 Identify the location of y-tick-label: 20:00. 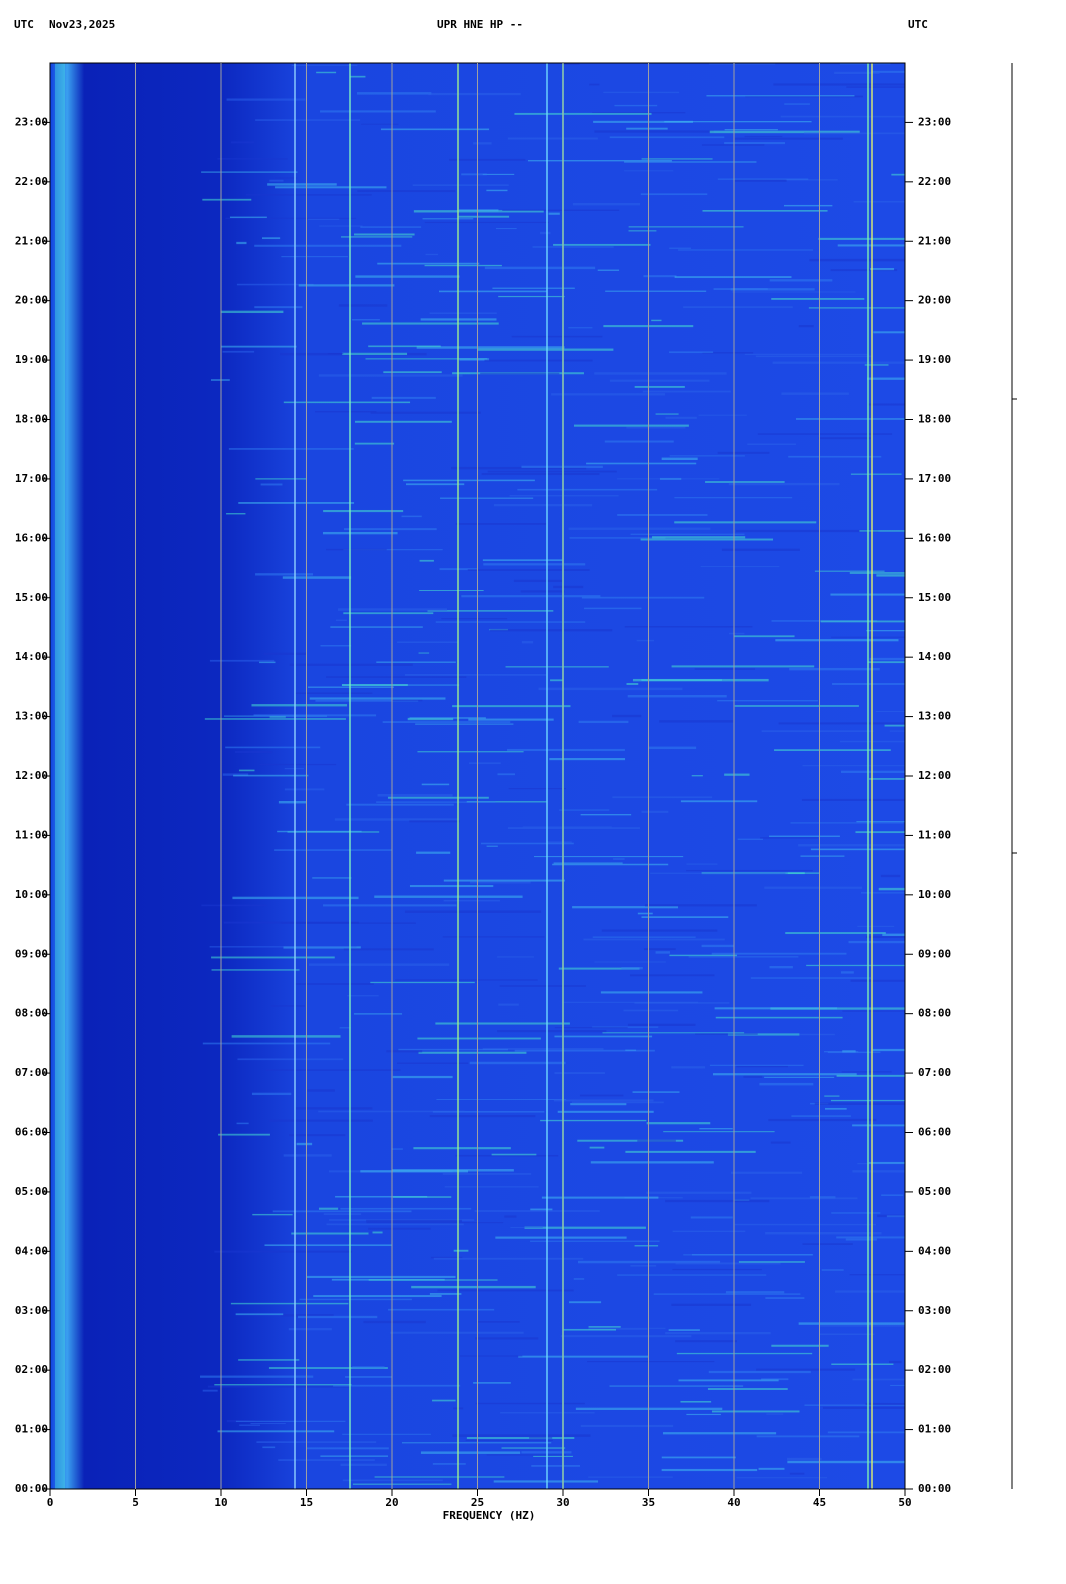
(934, 300).